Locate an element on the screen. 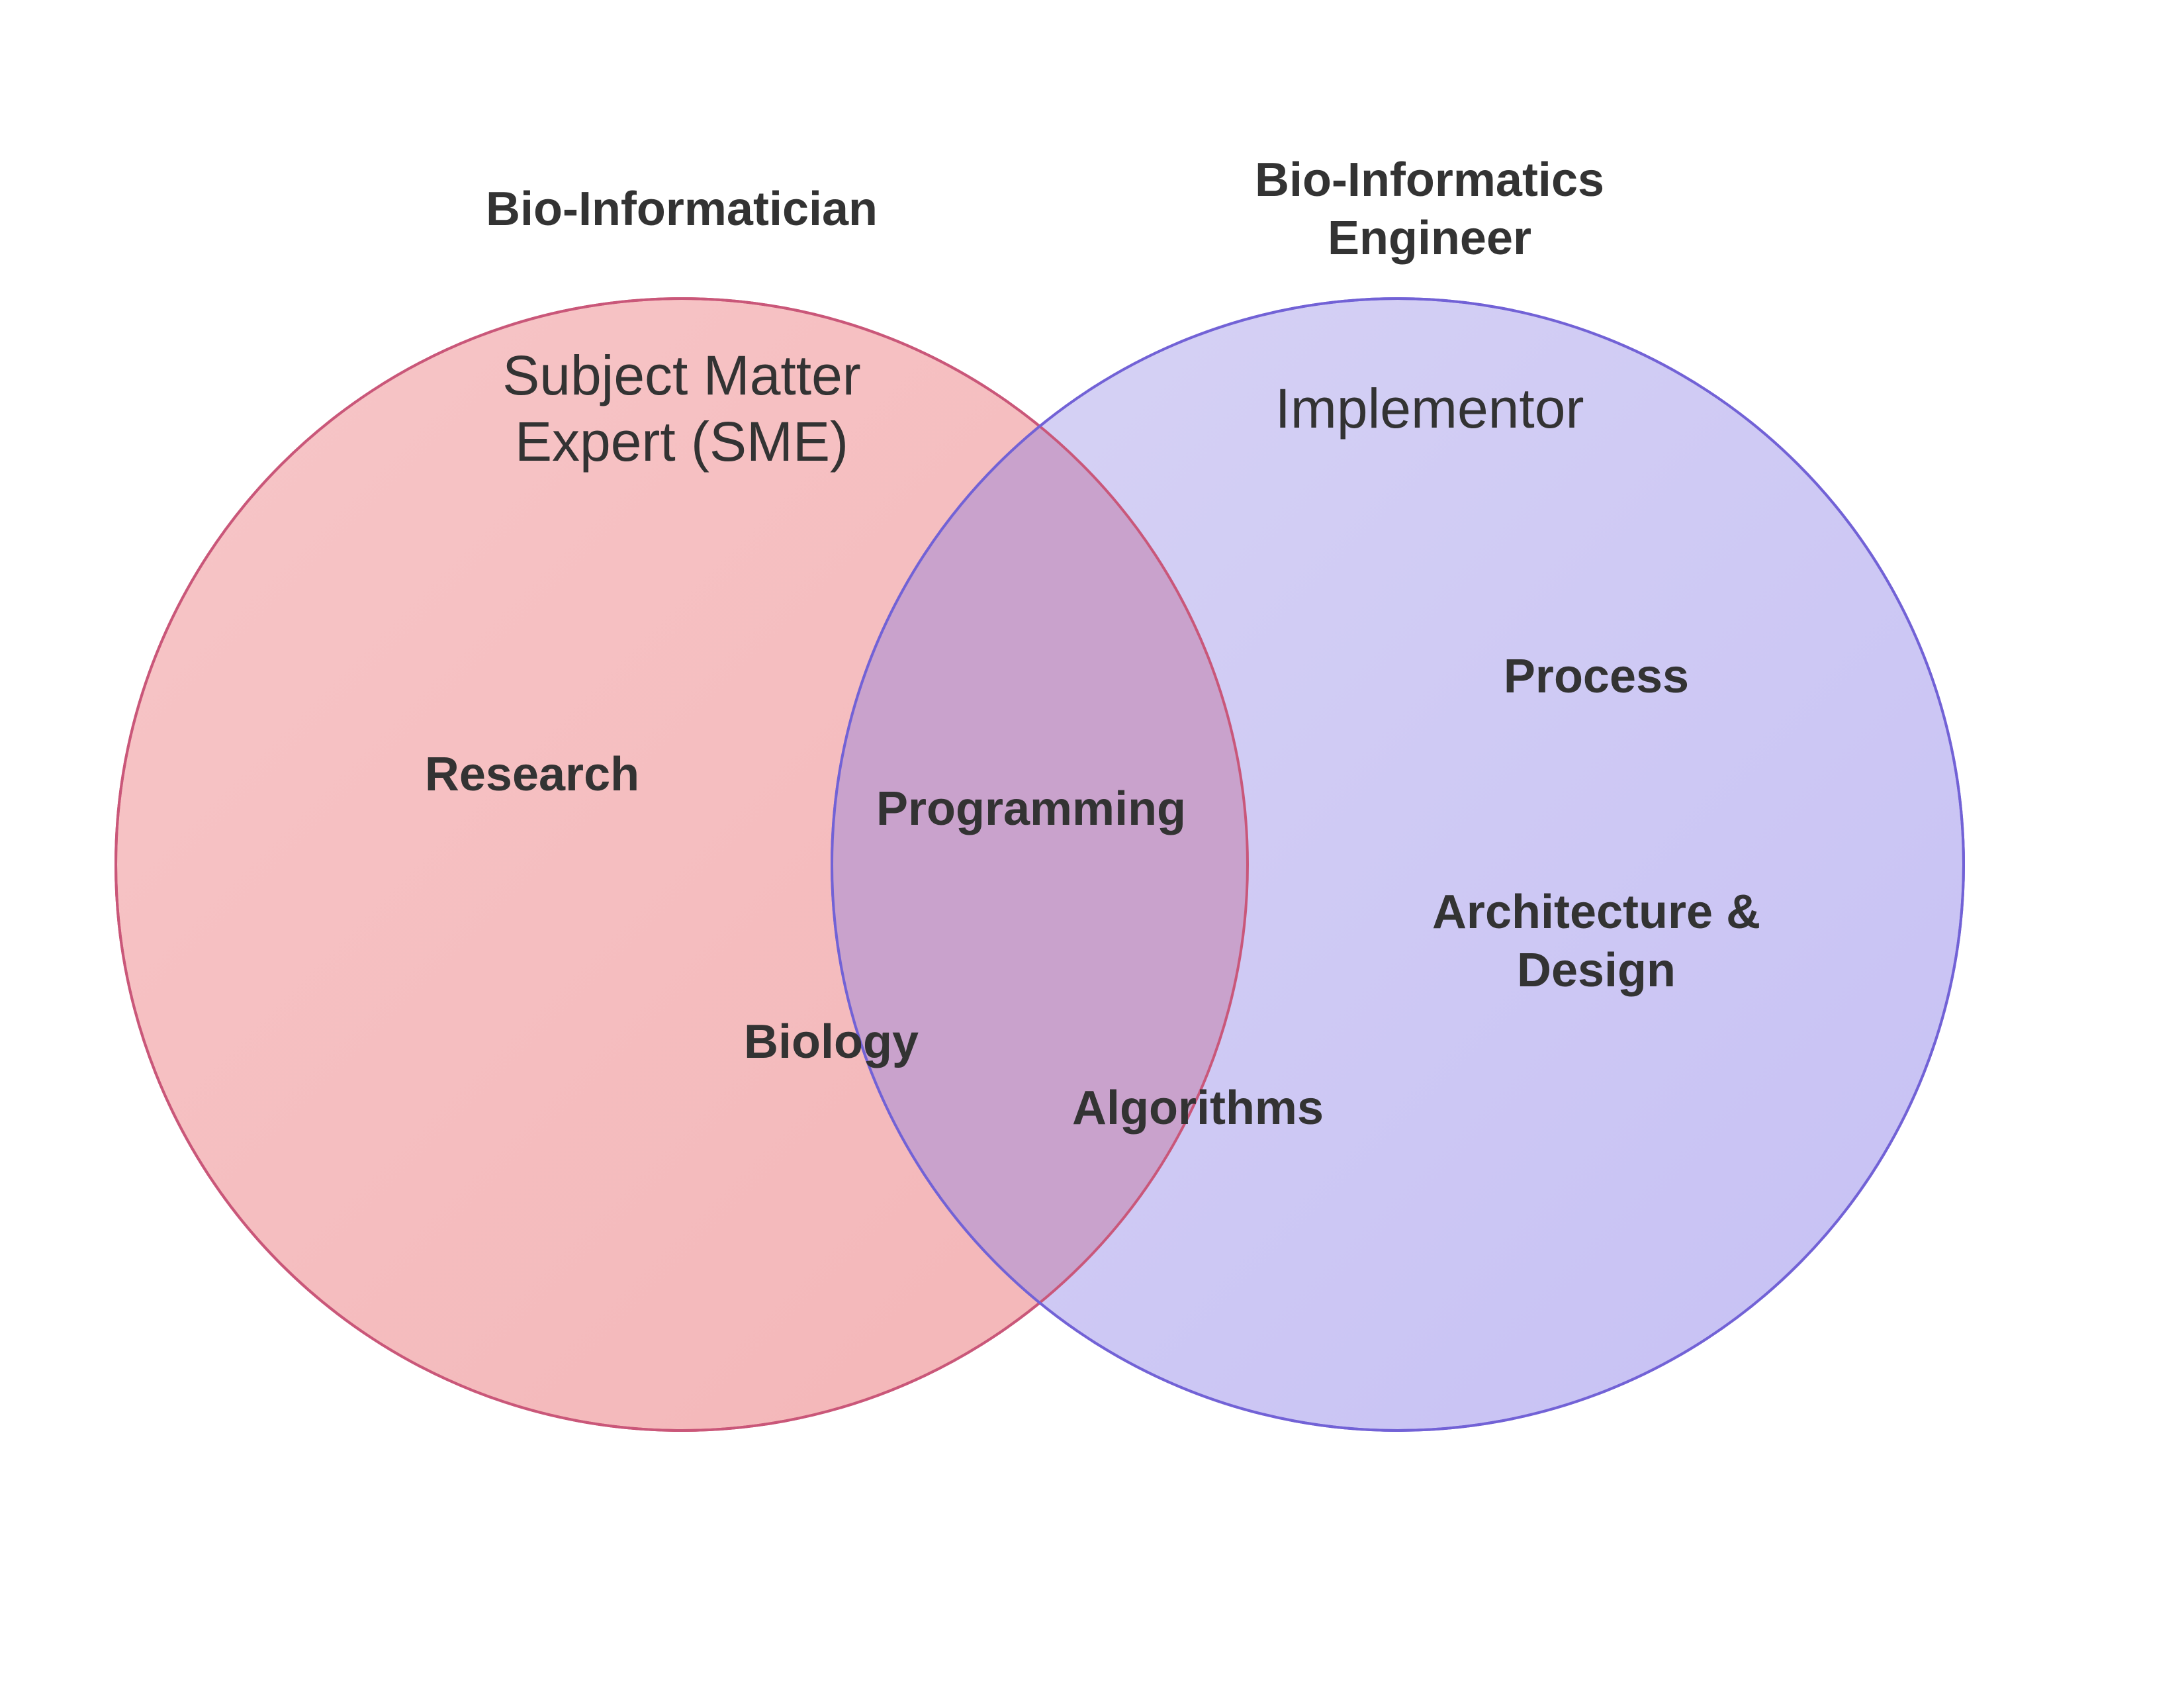 The height and width of the screenshot is (1688, 2184). item-architecture-design: Architecture & Design is located at coordinates (1596, 941).